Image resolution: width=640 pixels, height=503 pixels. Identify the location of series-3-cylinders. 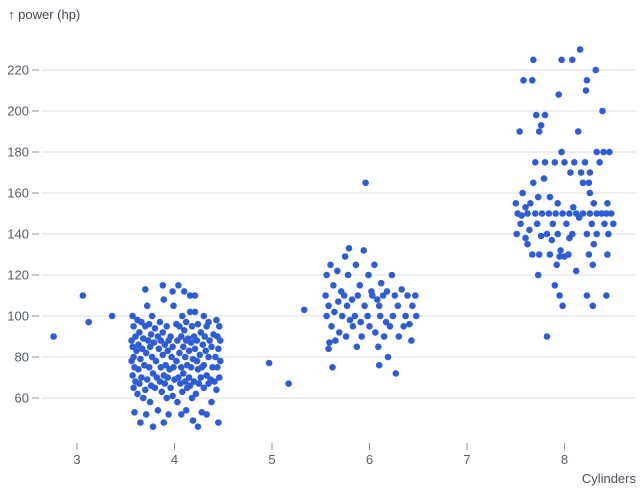
(83, 316).